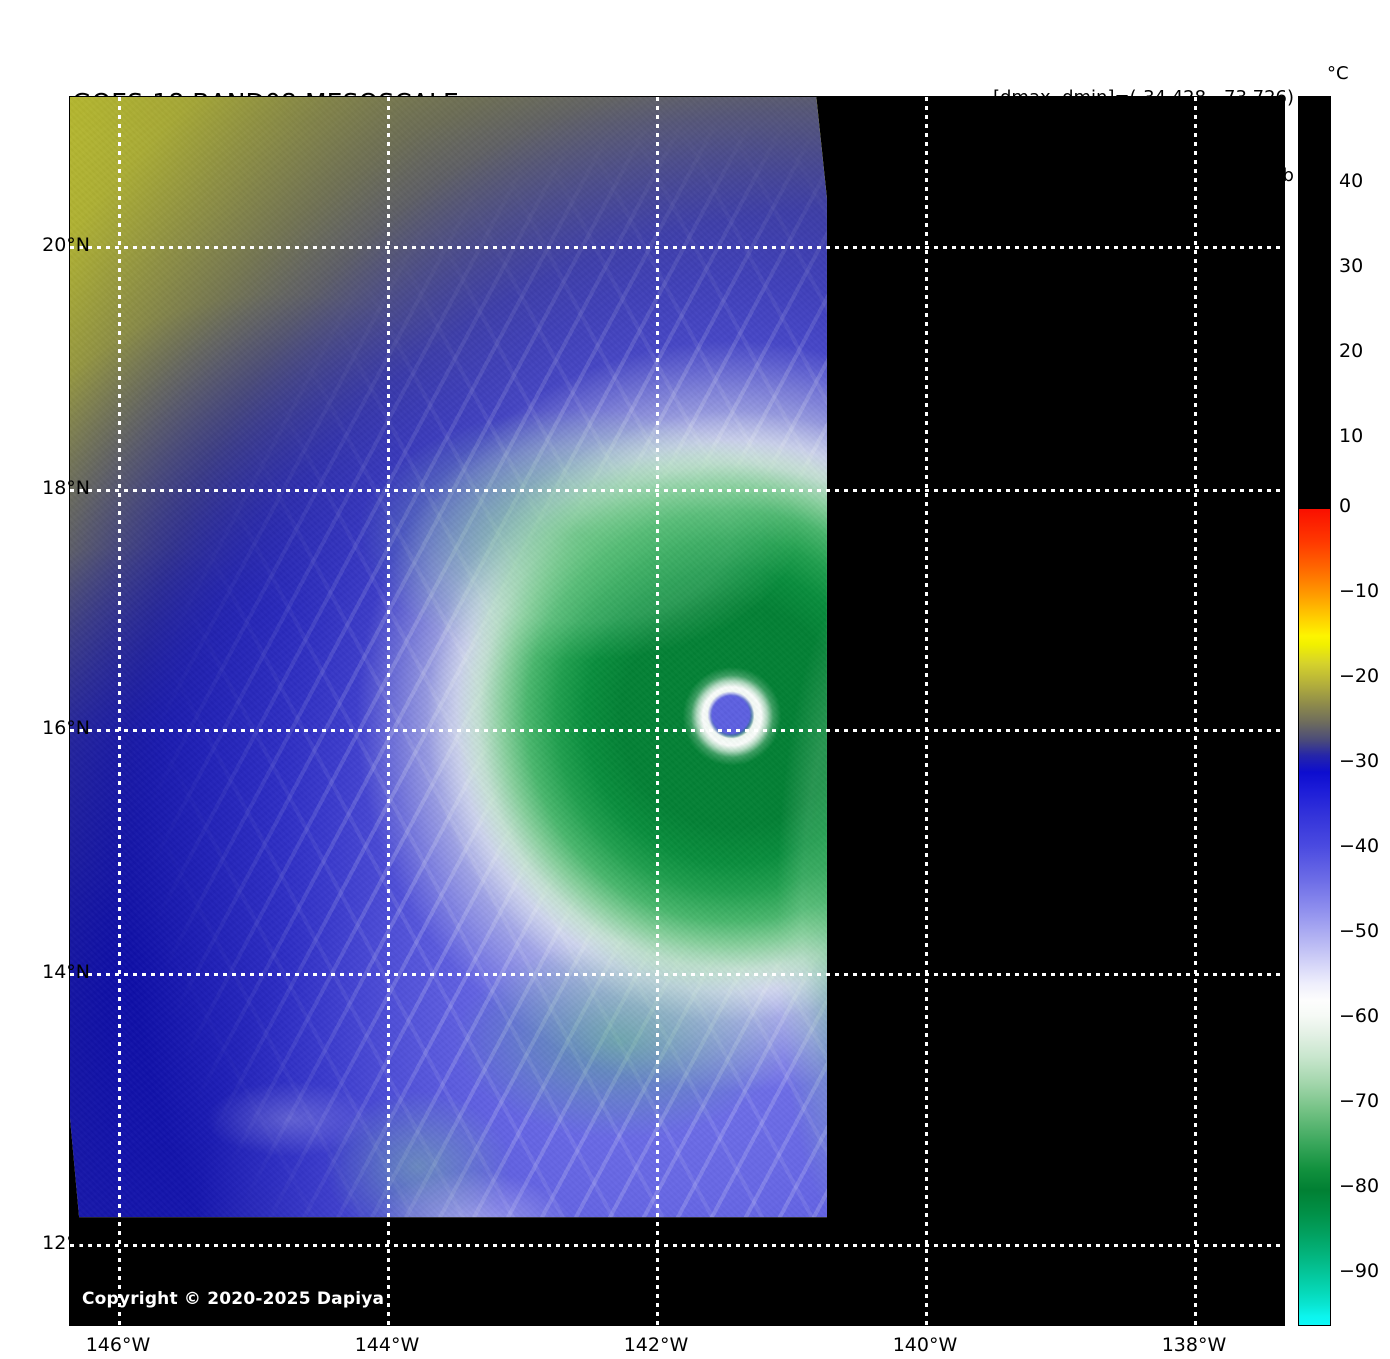 The image size is (1390, 1359). What do you see at coordinates (387, 1345) in the screenshot?
I see `xtick-144W: 144°W` at bounding box center [387, 1345].